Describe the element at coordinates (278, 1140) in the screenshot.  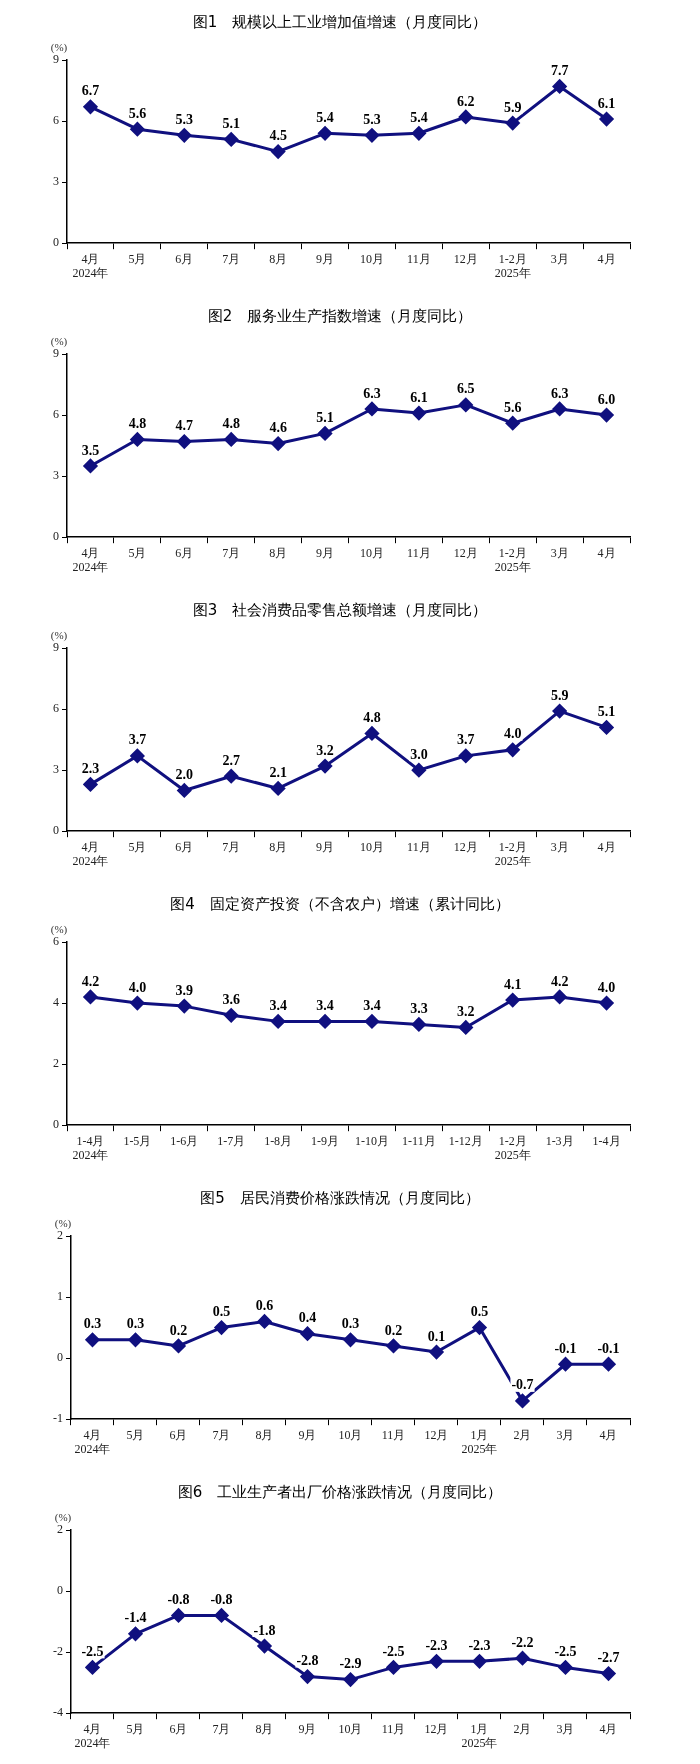
I see `x-tick-label: 1-8月` at that location.